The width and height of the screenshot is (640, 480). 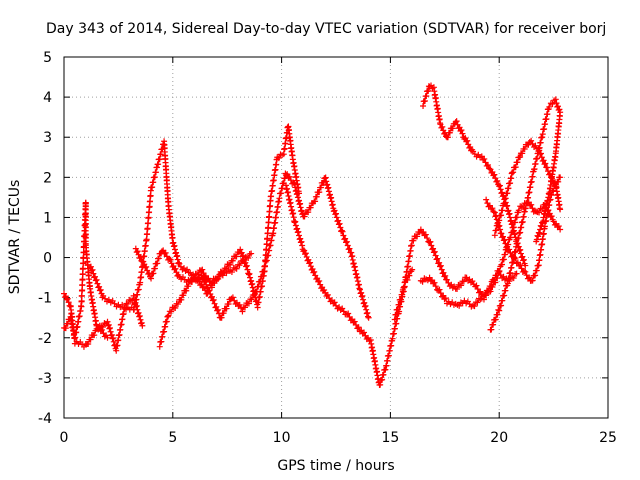 I want to click on x-tick-label: 20, so click(x=499, y=438).